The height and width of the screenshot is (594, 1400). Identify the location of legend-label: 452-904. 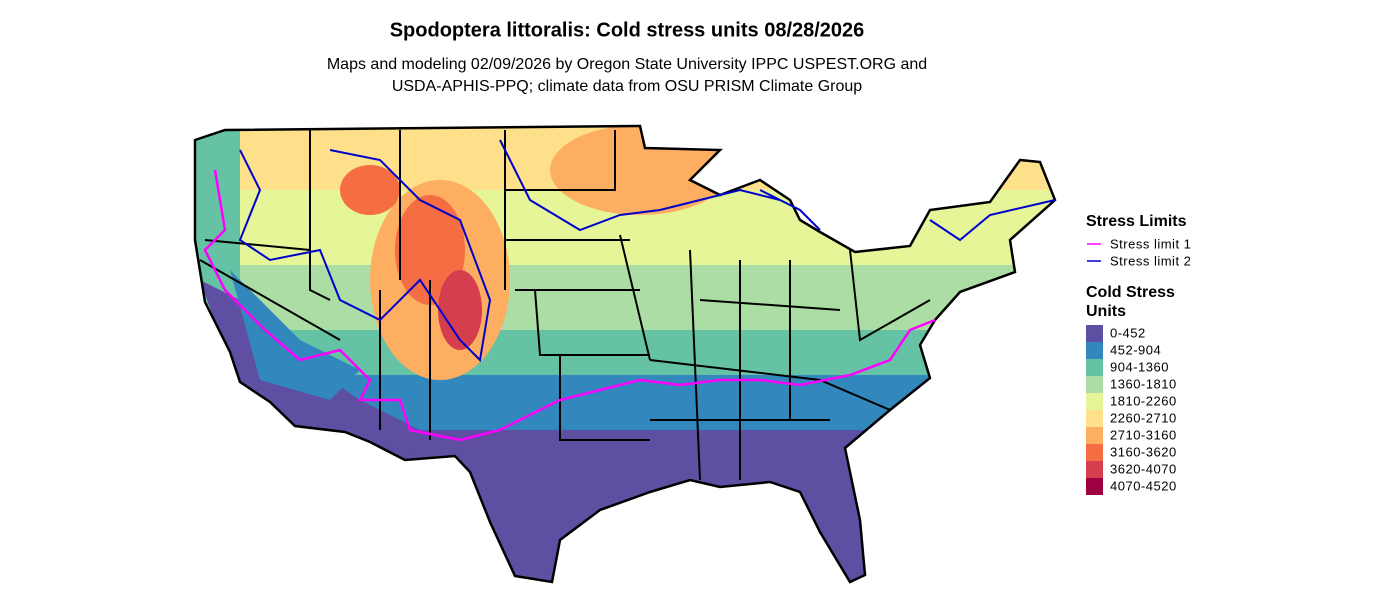
(1135, 349).